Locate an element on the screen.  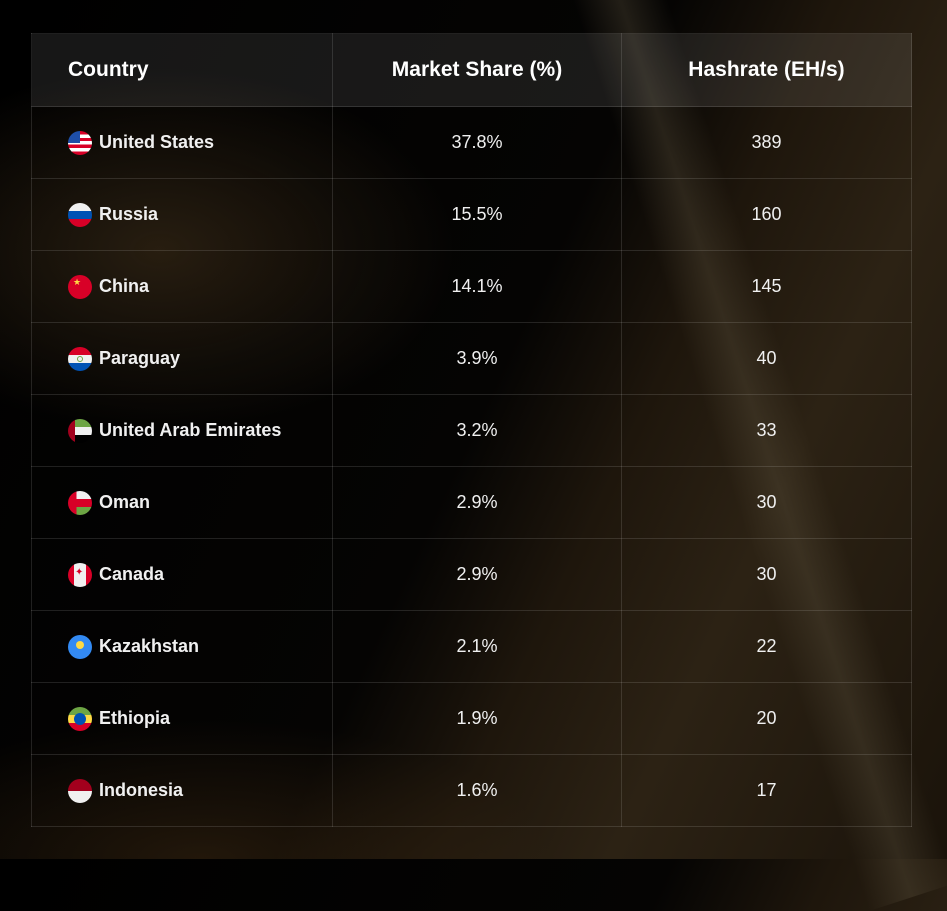
hashrate-cell: 20 is located at coordinates (766, 718).